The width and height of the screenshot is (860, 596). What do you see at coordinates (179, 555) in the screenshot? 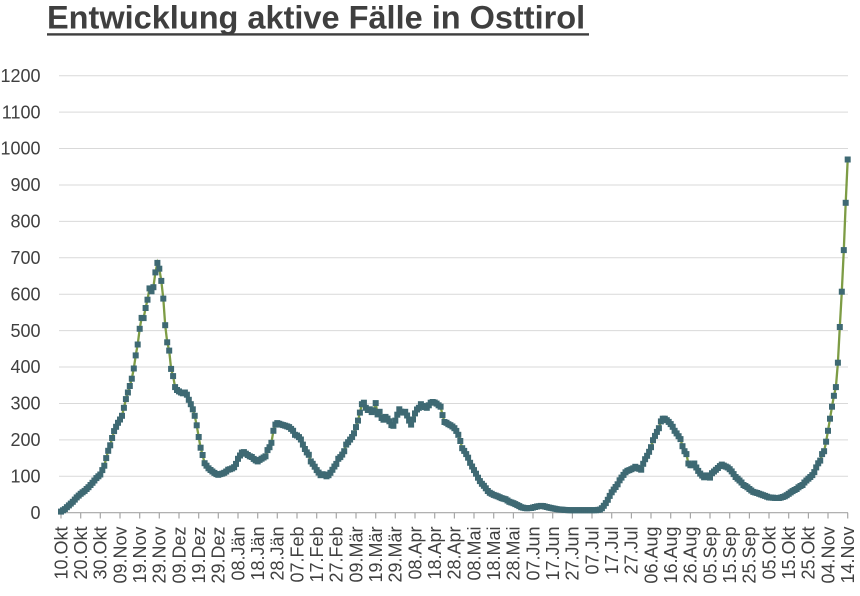
I see `svg-text: 09.Dez` at bounding box center [179, 555].